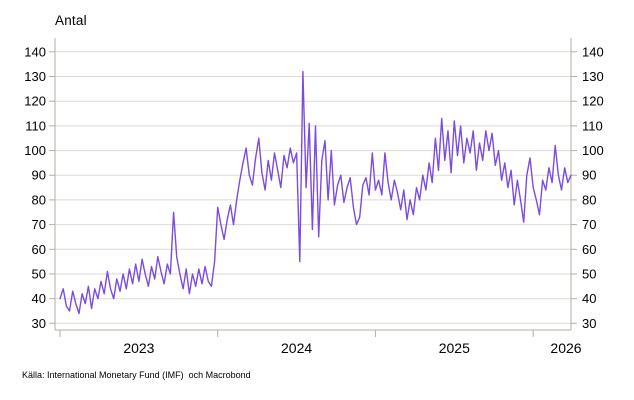 The height and width of the screenshot is (400, 634). What do you see at coordinates (39, 199) in the screenshot?
I see `y-tick-label-left: 80` at bounding box center [39, 199].